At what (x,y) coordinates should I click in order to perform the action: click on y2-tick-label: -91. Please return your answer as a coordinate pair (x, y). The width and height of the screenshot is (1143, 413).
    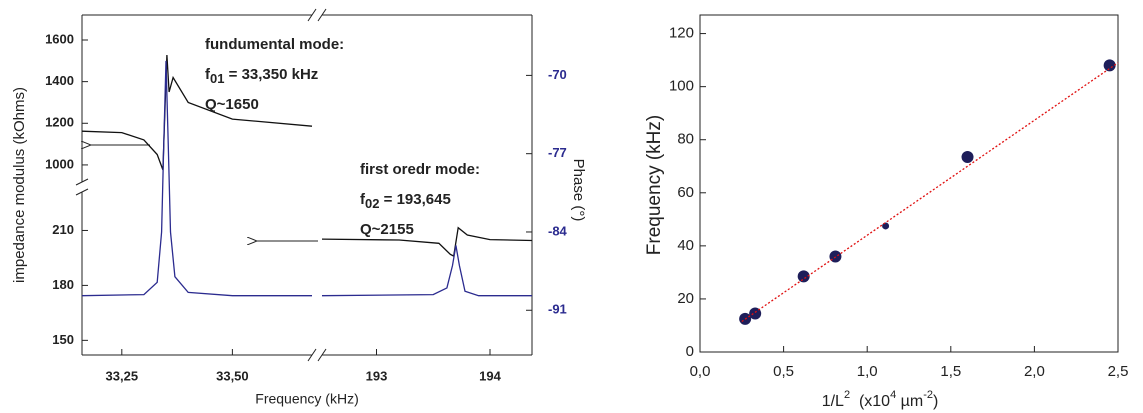
    Looking at the image, I should click on (557, 309).